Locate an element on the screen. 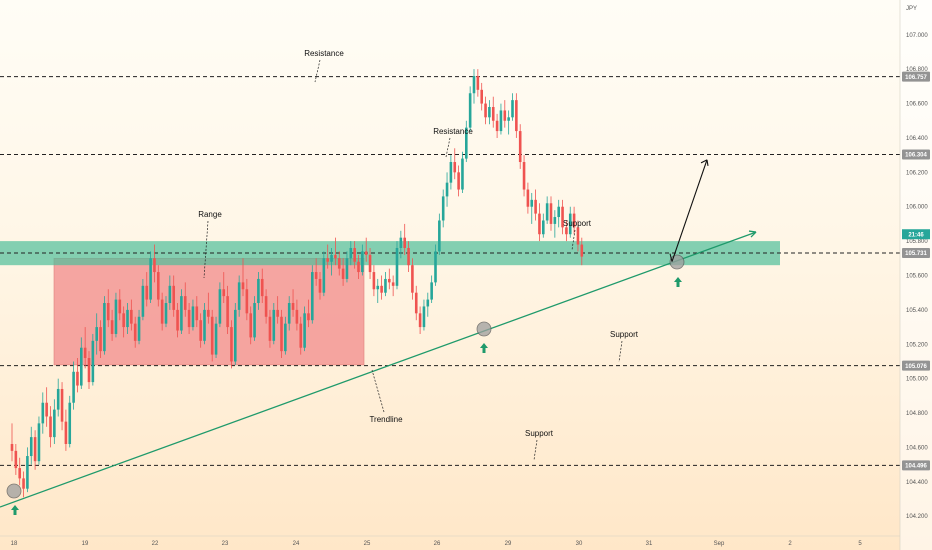 This screenshot has height=550, width=932. projection-arrow is located at coordinates (689, 210).